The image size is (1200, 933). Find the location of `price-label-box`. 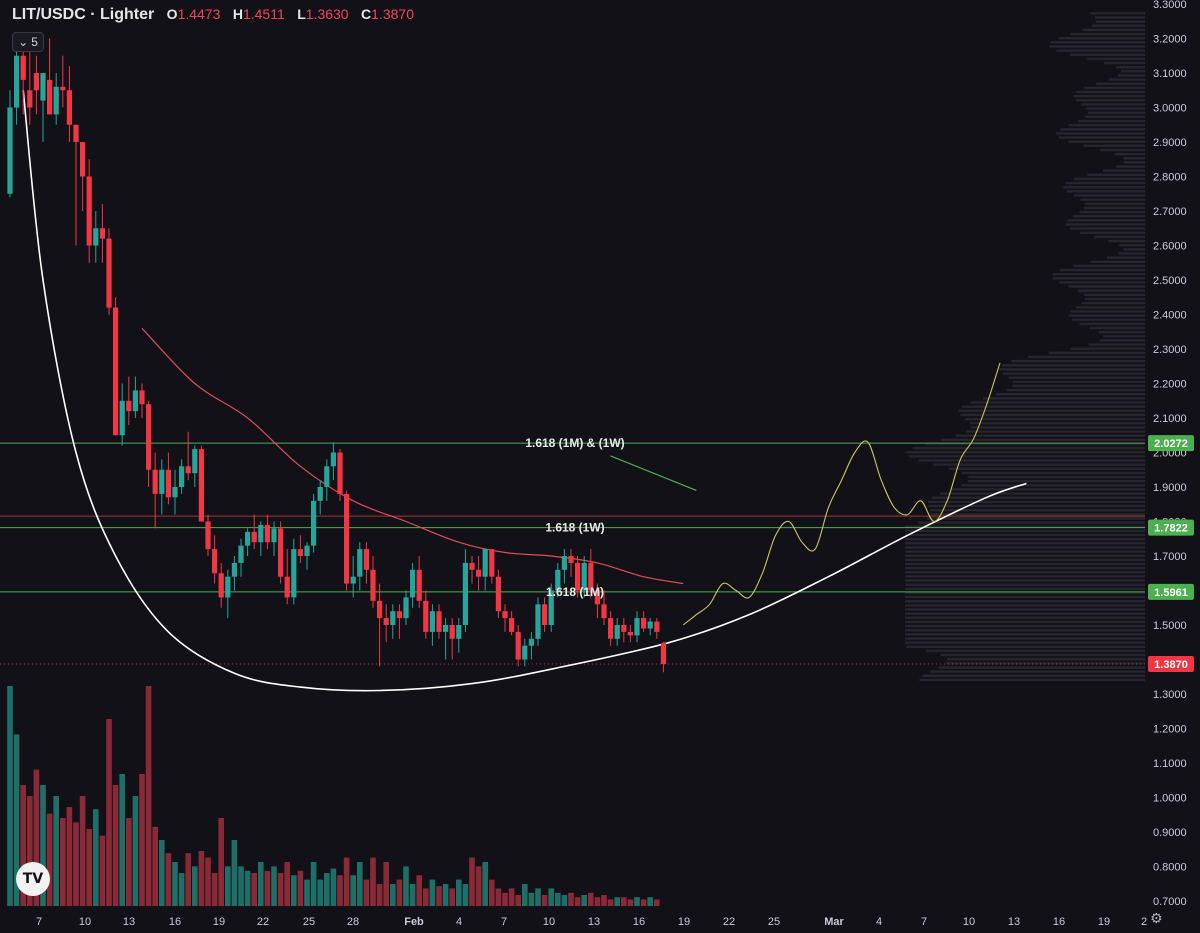

price-label-box is located at coordinates (1171, 527).